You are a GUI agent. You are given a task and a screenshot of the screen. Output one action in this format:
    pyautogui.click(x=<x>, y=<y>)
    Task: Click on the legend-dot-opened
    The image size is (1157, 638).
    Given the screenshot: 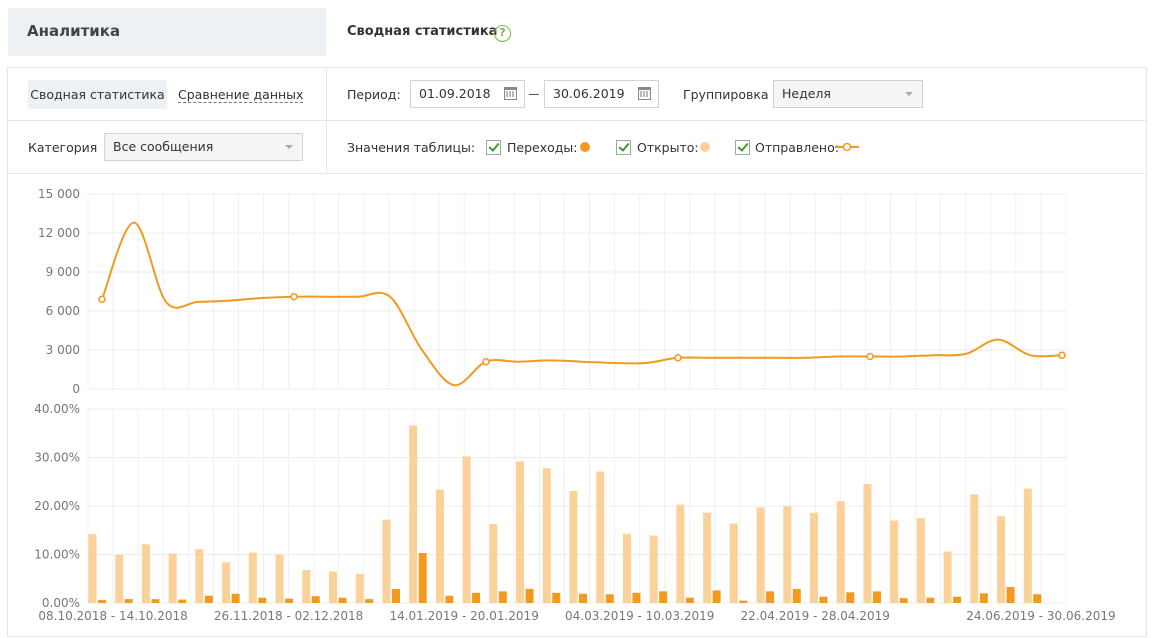 What is the action you would take?
    pyautogui.click(x=705, y=147)
    